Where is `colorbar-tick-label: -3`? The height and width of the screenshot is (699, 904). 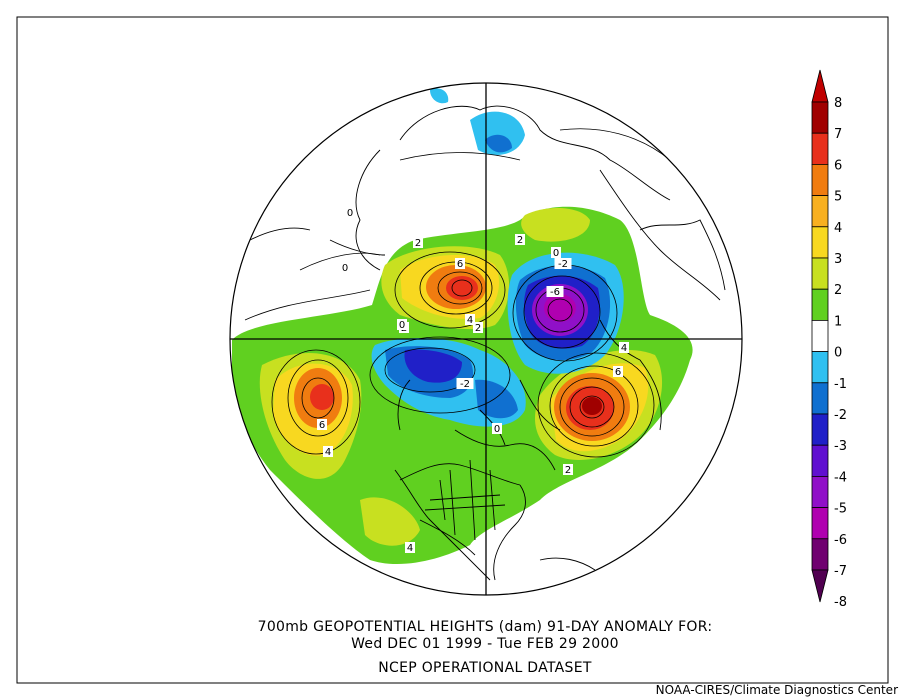 colorbar-tick-label: -3 is located at coordinates (840, 446).